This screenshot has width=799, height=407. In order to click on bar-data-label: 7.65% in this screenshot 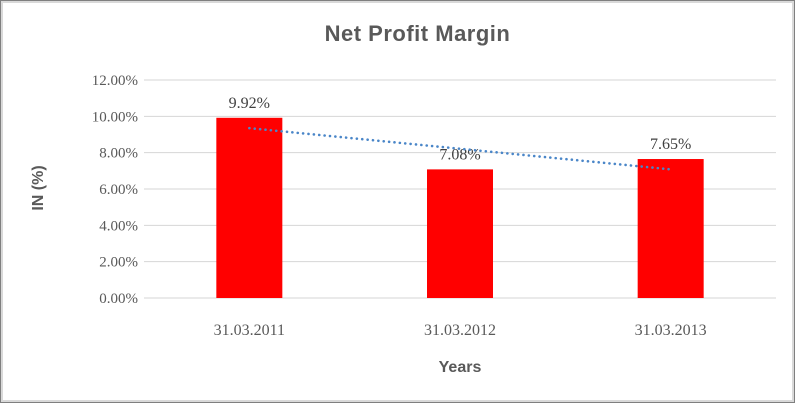, I will do `click(670, 144)`.